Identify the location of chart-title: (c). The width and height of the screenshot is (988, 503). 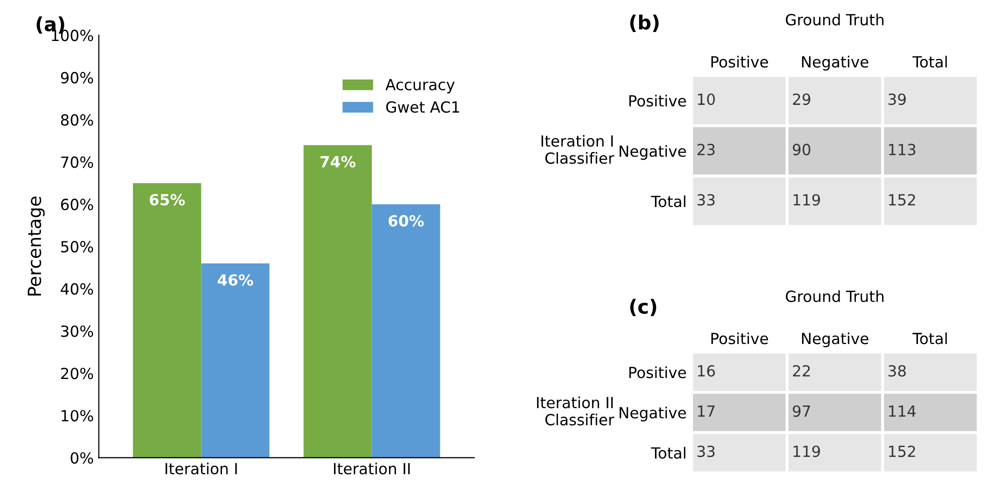
(643, 307).